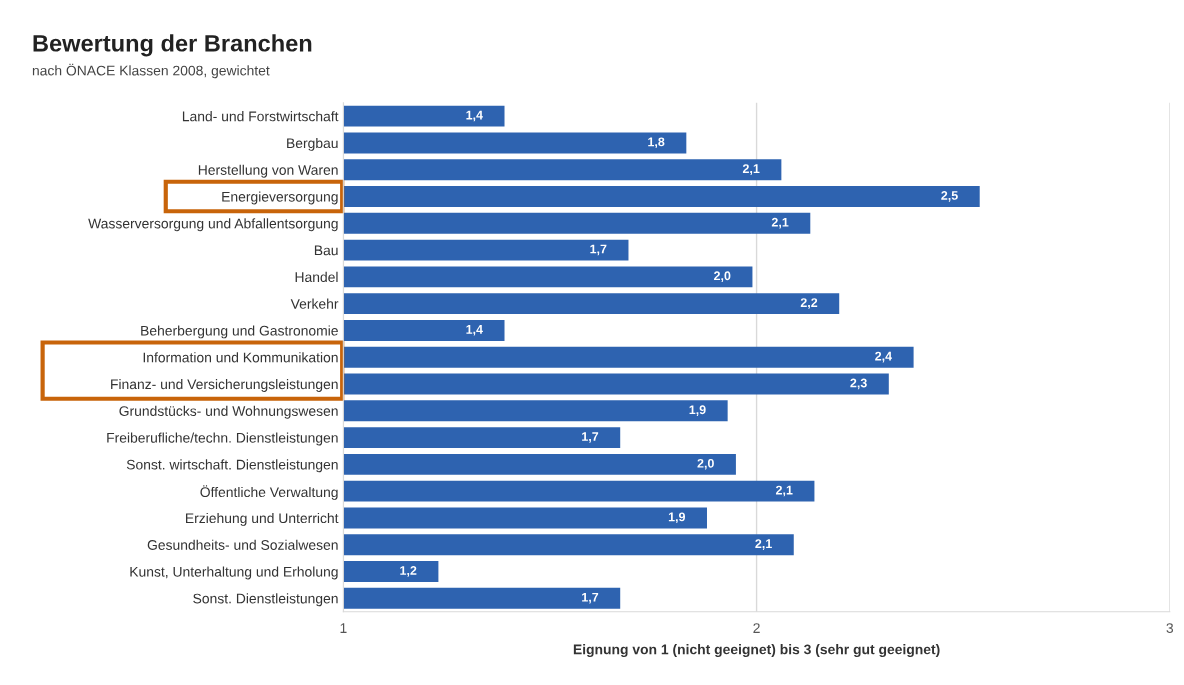  I want to click on data-label: 2,2, so click(809, 303).